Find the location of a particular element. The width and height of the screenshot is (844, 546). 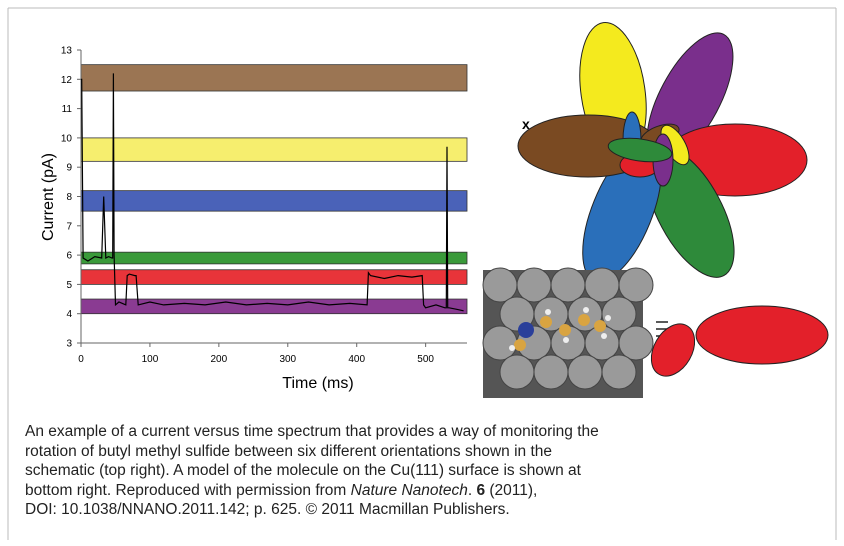

y-tick-label: 3 is located at coordinates (69, 344).